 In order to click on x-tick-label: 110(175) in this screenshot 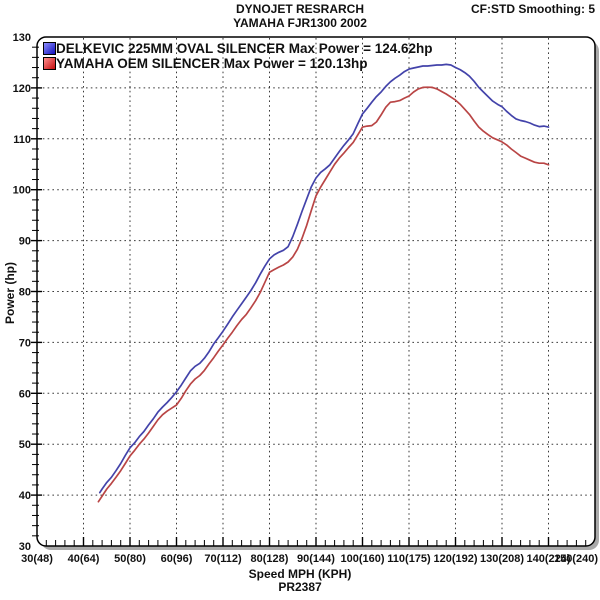, I will do `click(409, 559)`.